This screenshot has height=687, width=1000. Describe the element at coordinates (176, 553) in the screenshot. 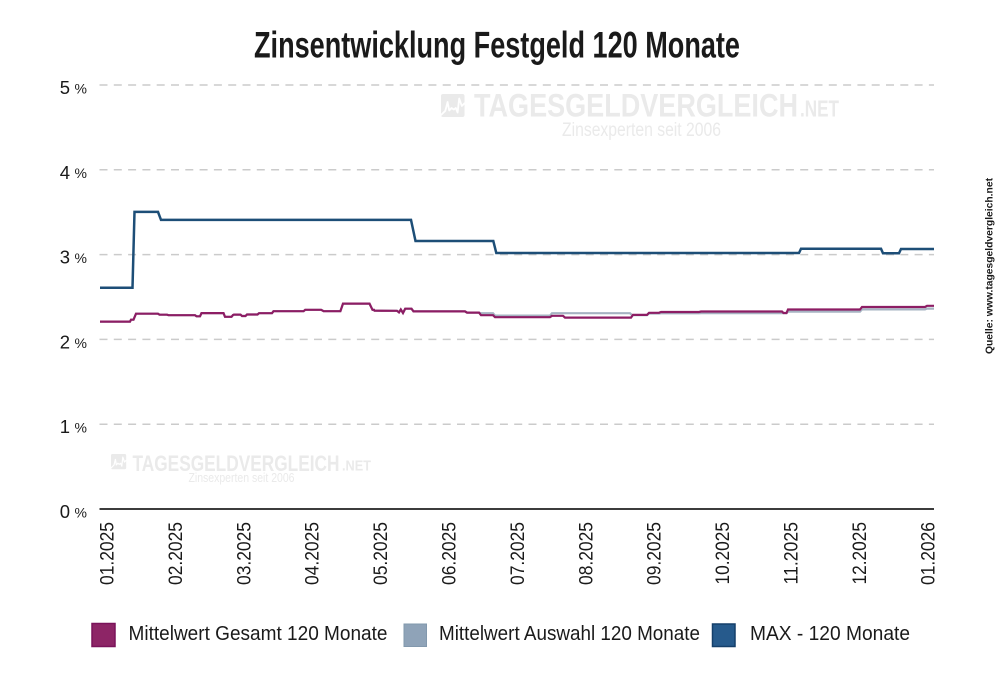

I see `svg-text: 02.2025` at that location.